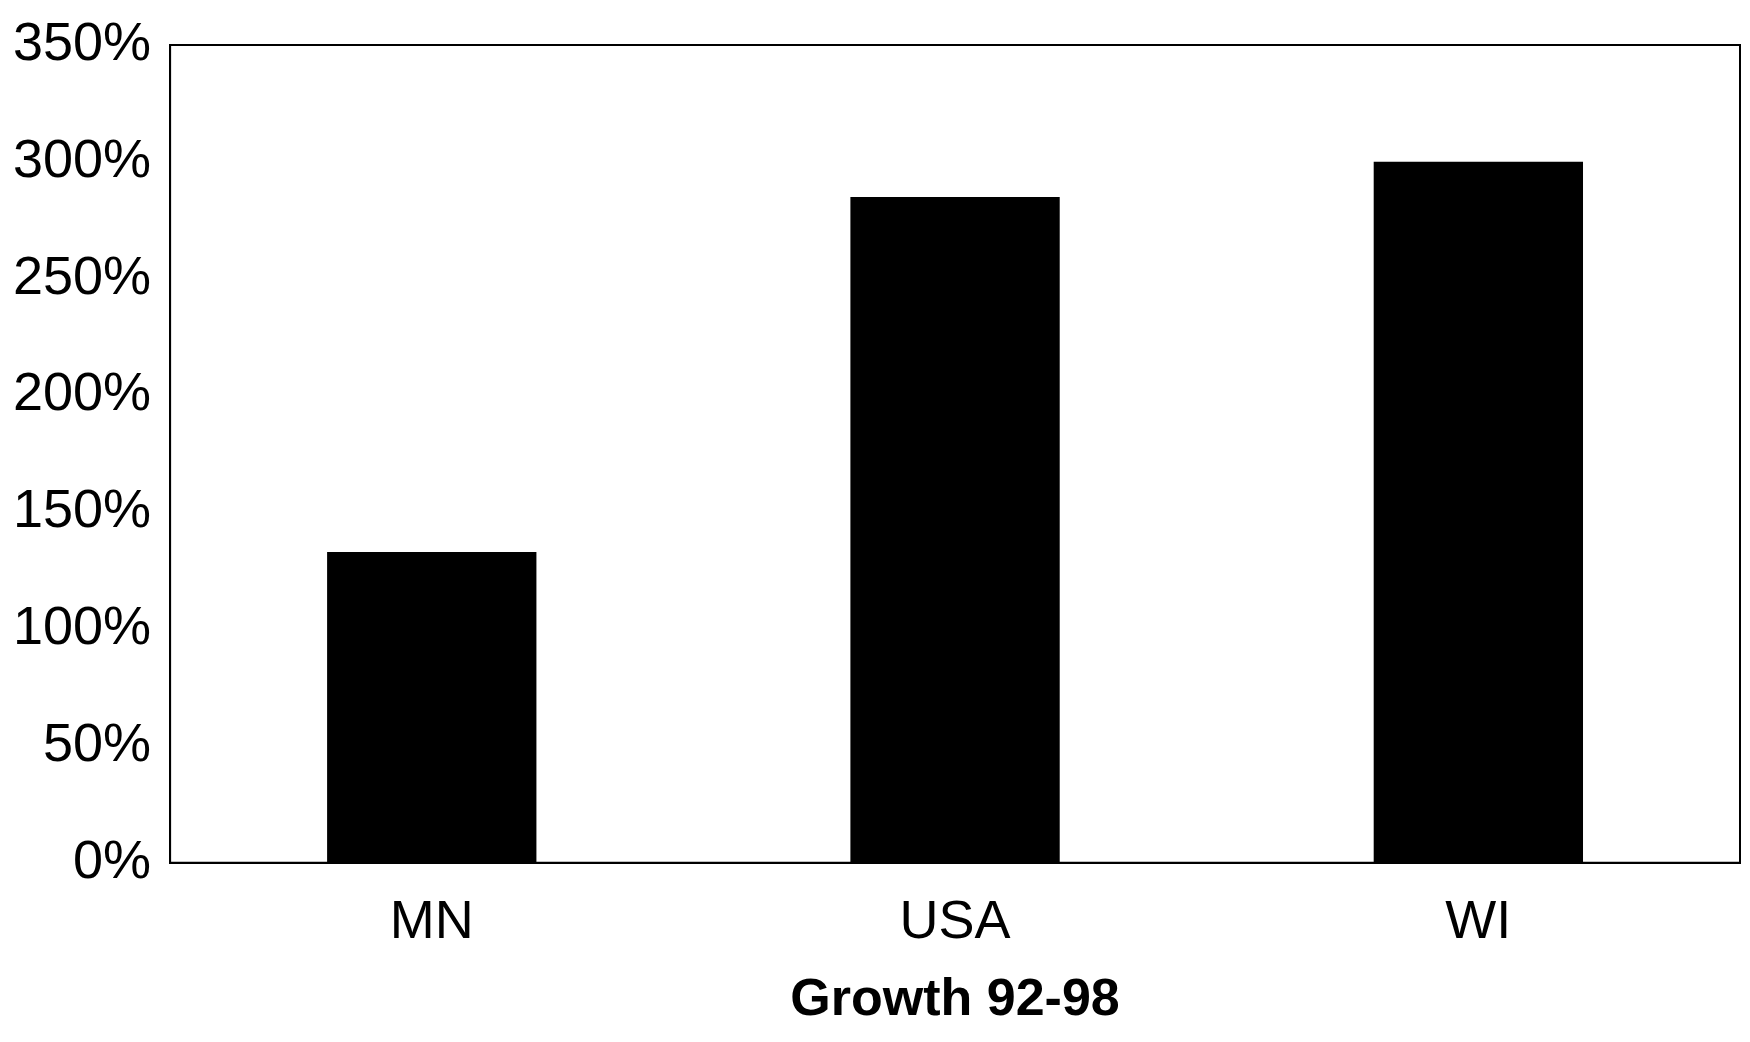 The width and height of the screenshot is (1750, 1042). What do you see at coordinates (82, 391) in the screenshot?
I see `y-tick-label: 200%` at bounding box center [82, 391].